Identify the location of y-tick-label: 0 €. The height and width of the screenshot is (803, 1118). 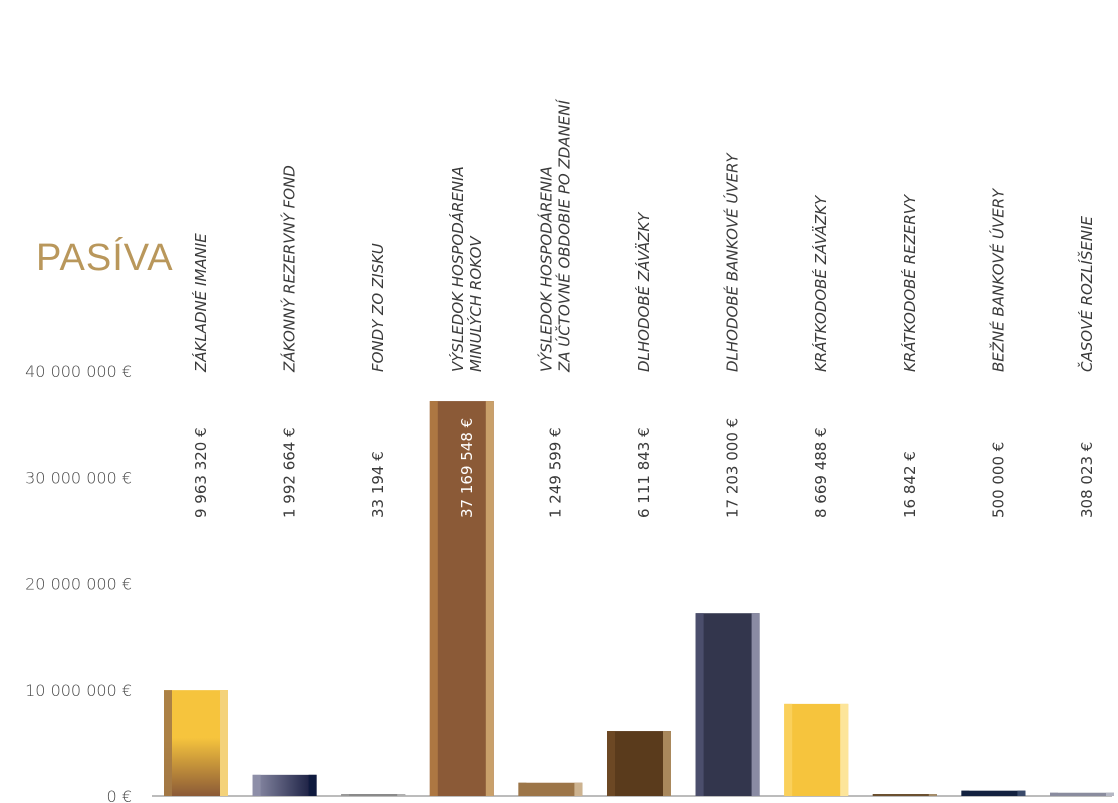
(119, 795).